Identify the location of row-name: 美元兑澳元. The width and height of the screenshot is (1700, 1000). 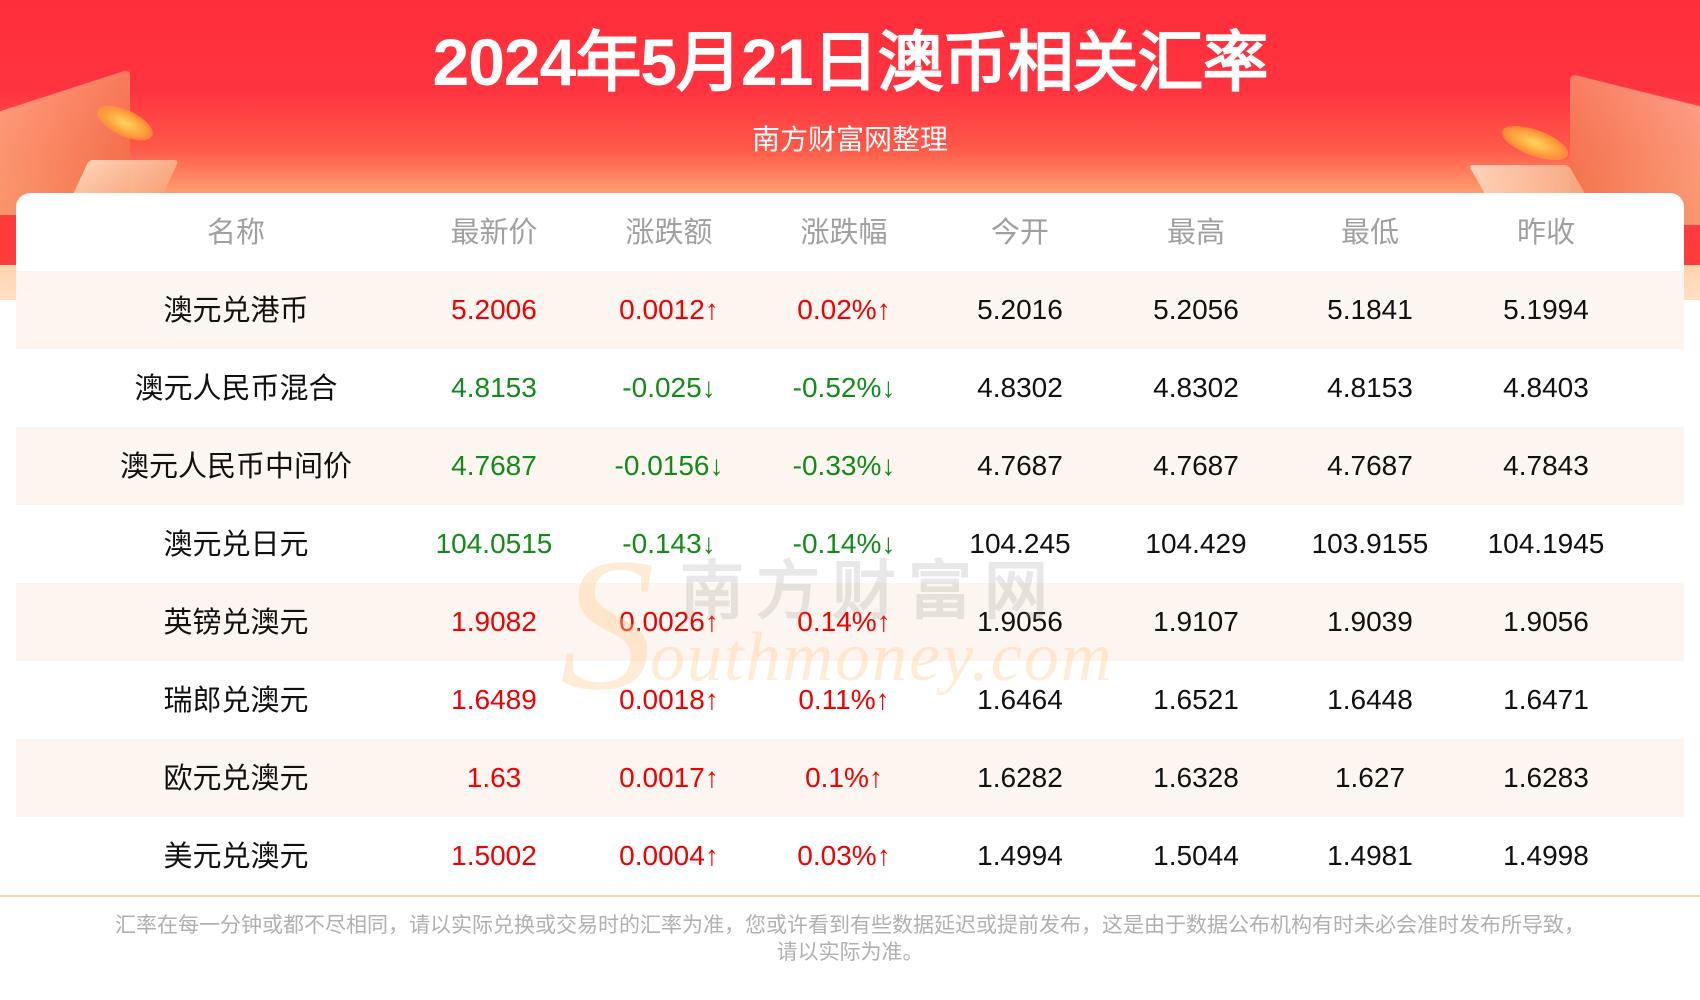
(236, 856).